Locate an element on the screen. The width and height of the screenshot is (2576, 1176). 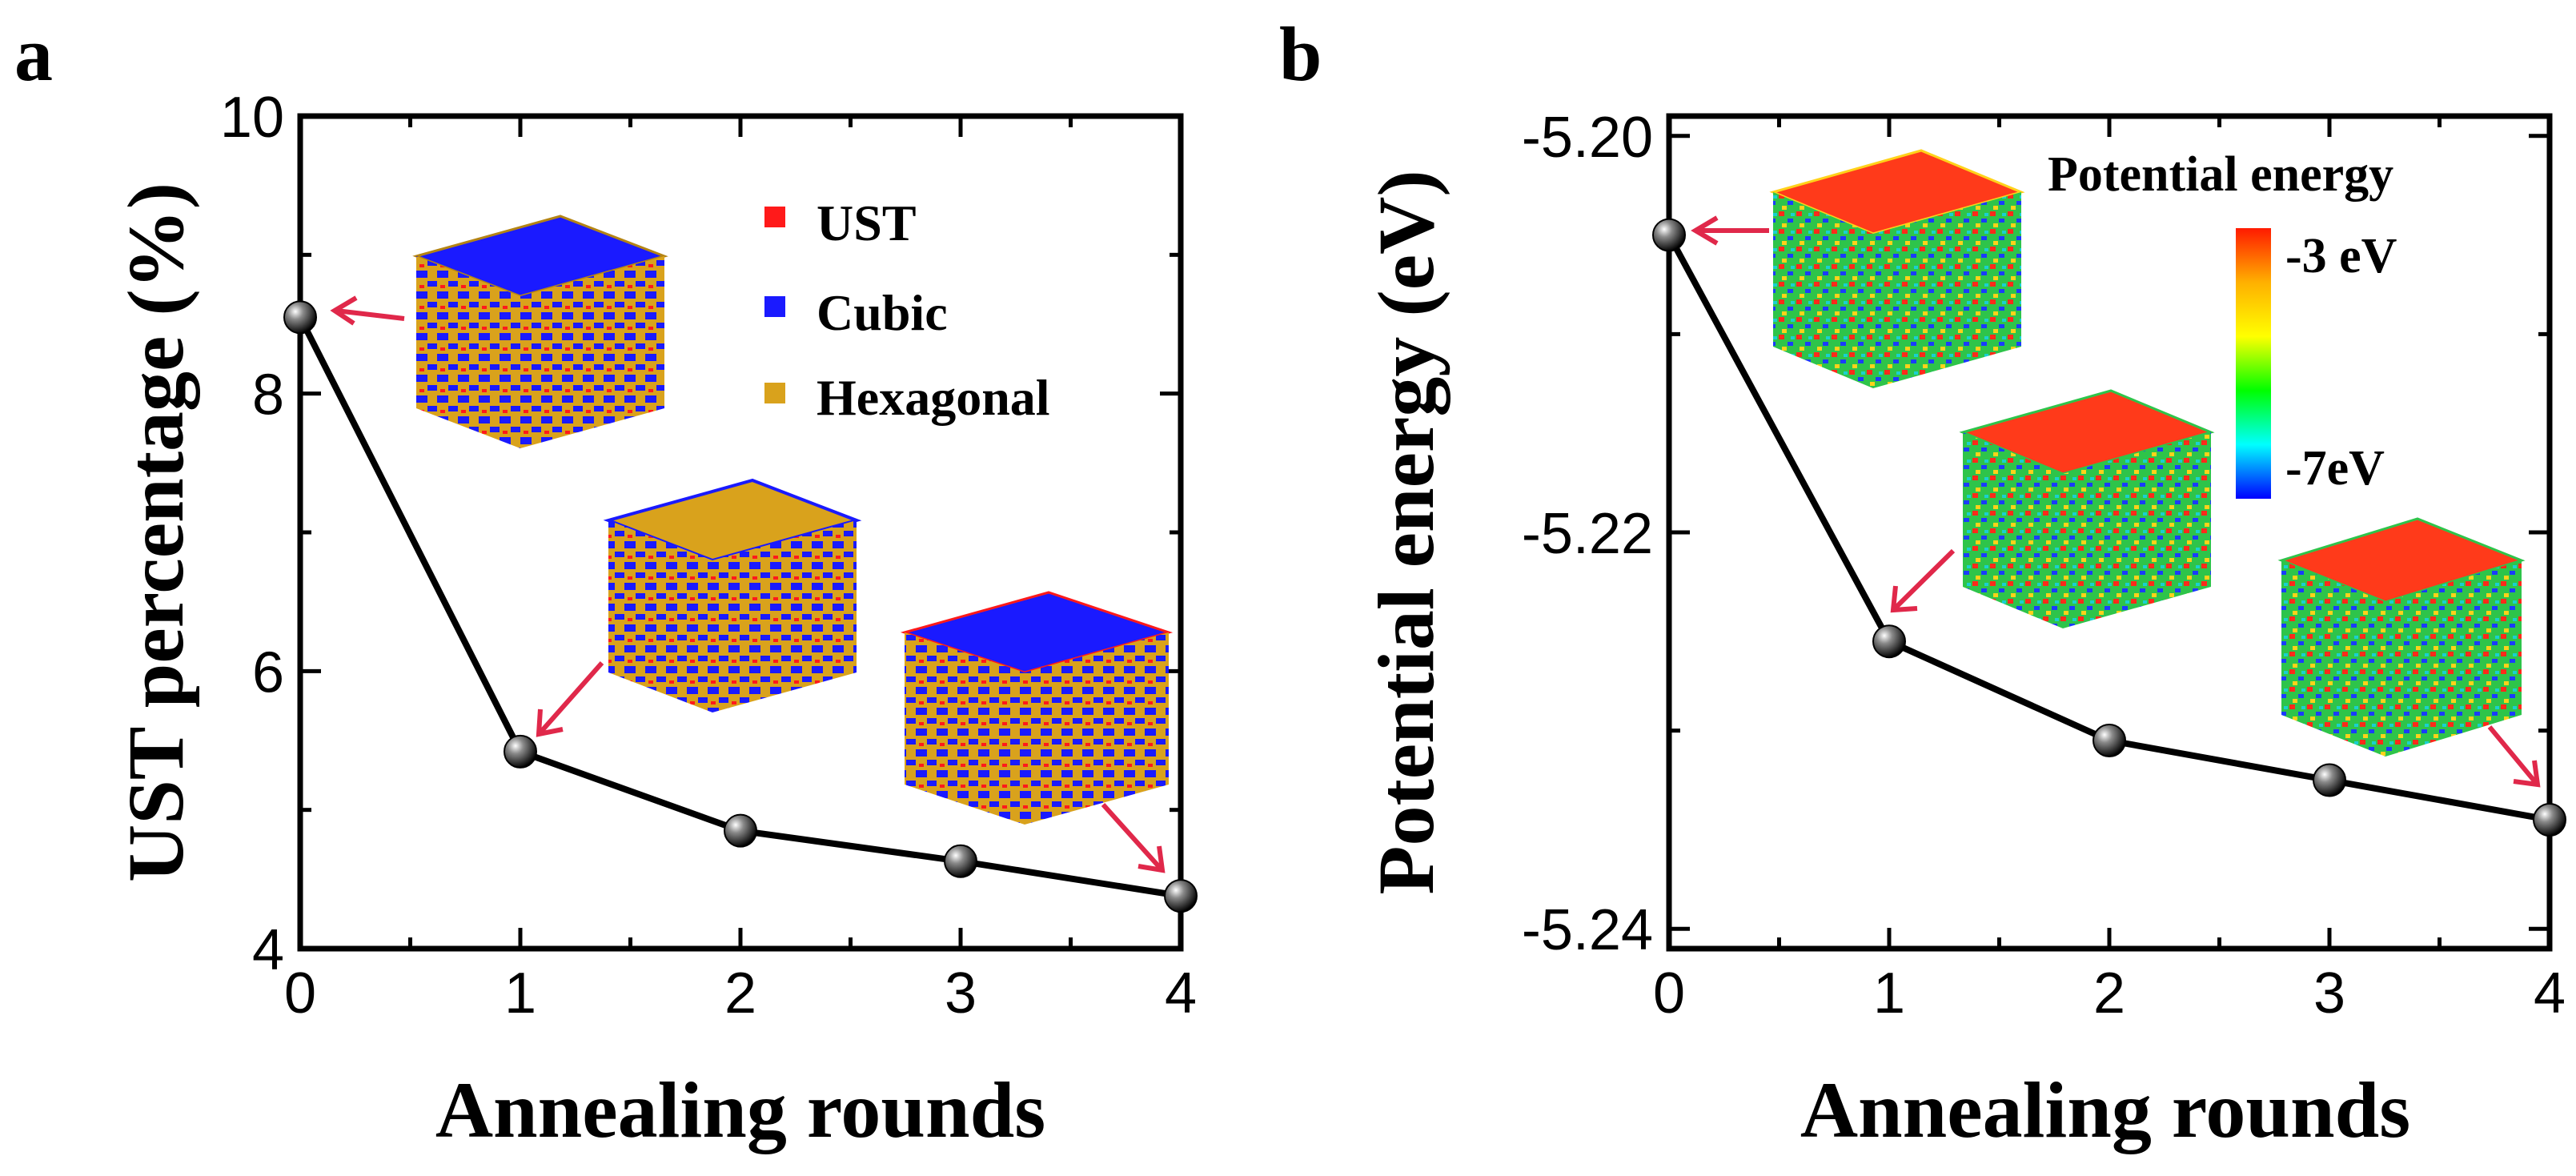
x-axis-title-b: Annealing rounds is located at coordinates (2105, 1110).